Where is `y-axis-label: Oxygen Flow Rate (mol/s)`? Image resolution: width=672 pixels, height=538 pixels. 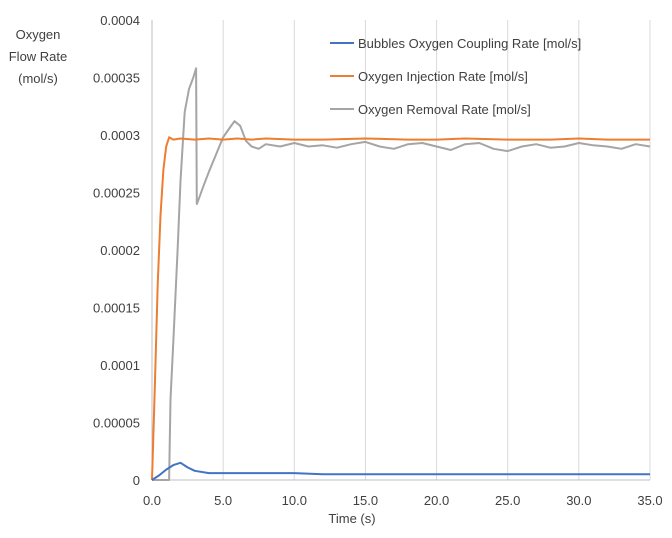 y-axis-label: Oxygen Flow Rate (mol/s) is located at coordinates (38, 56).